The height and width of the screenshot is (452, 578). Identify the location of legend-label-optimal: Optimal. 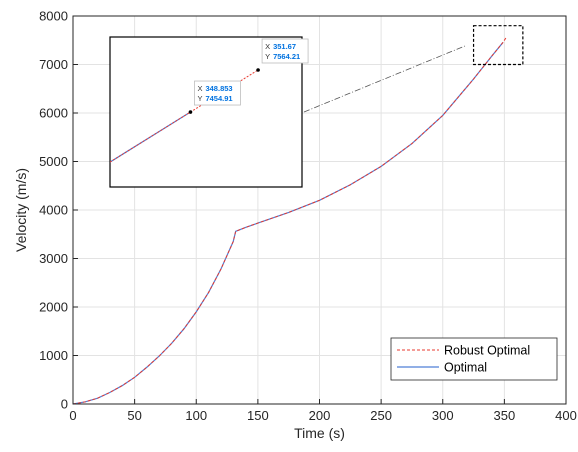
(465, 368).